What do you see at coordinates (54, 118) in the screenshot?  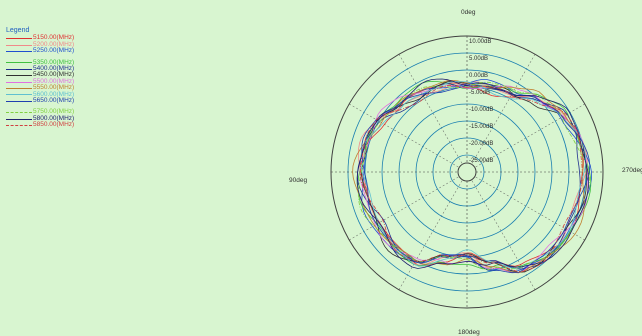 I see `legend-label: 5800.00(MHz)` at bounding box center [54, 118].